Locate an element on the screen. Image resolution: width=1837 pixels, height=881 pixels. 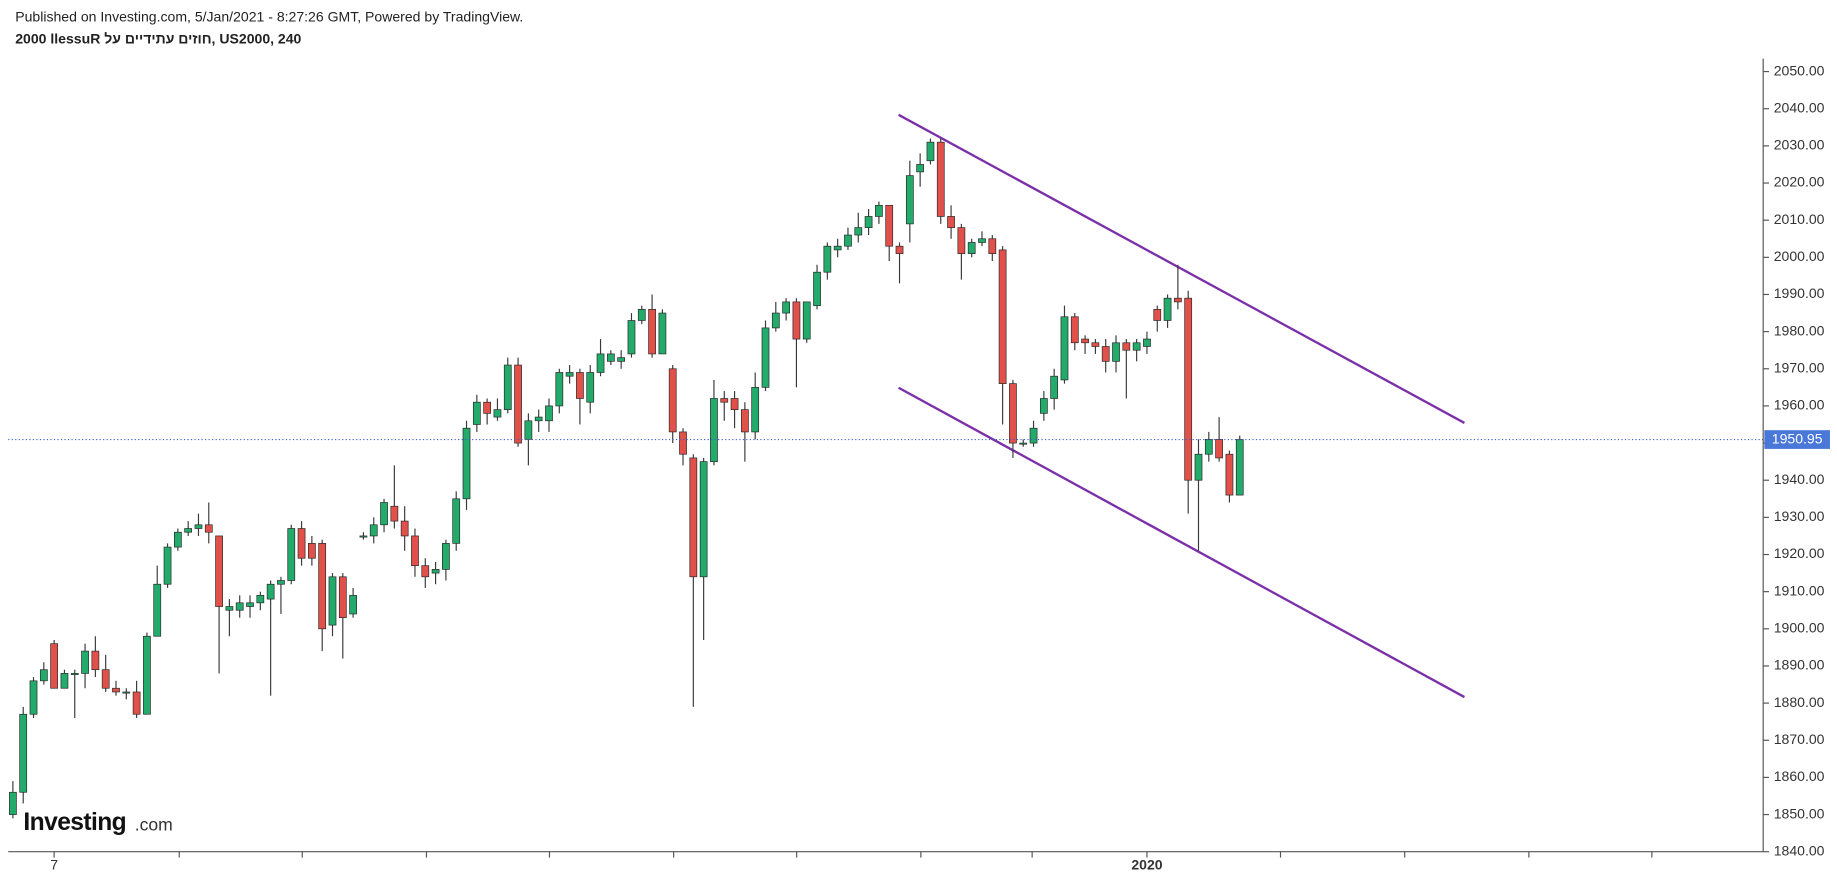
x-axis-ticks is located at coordinates (915, 854).